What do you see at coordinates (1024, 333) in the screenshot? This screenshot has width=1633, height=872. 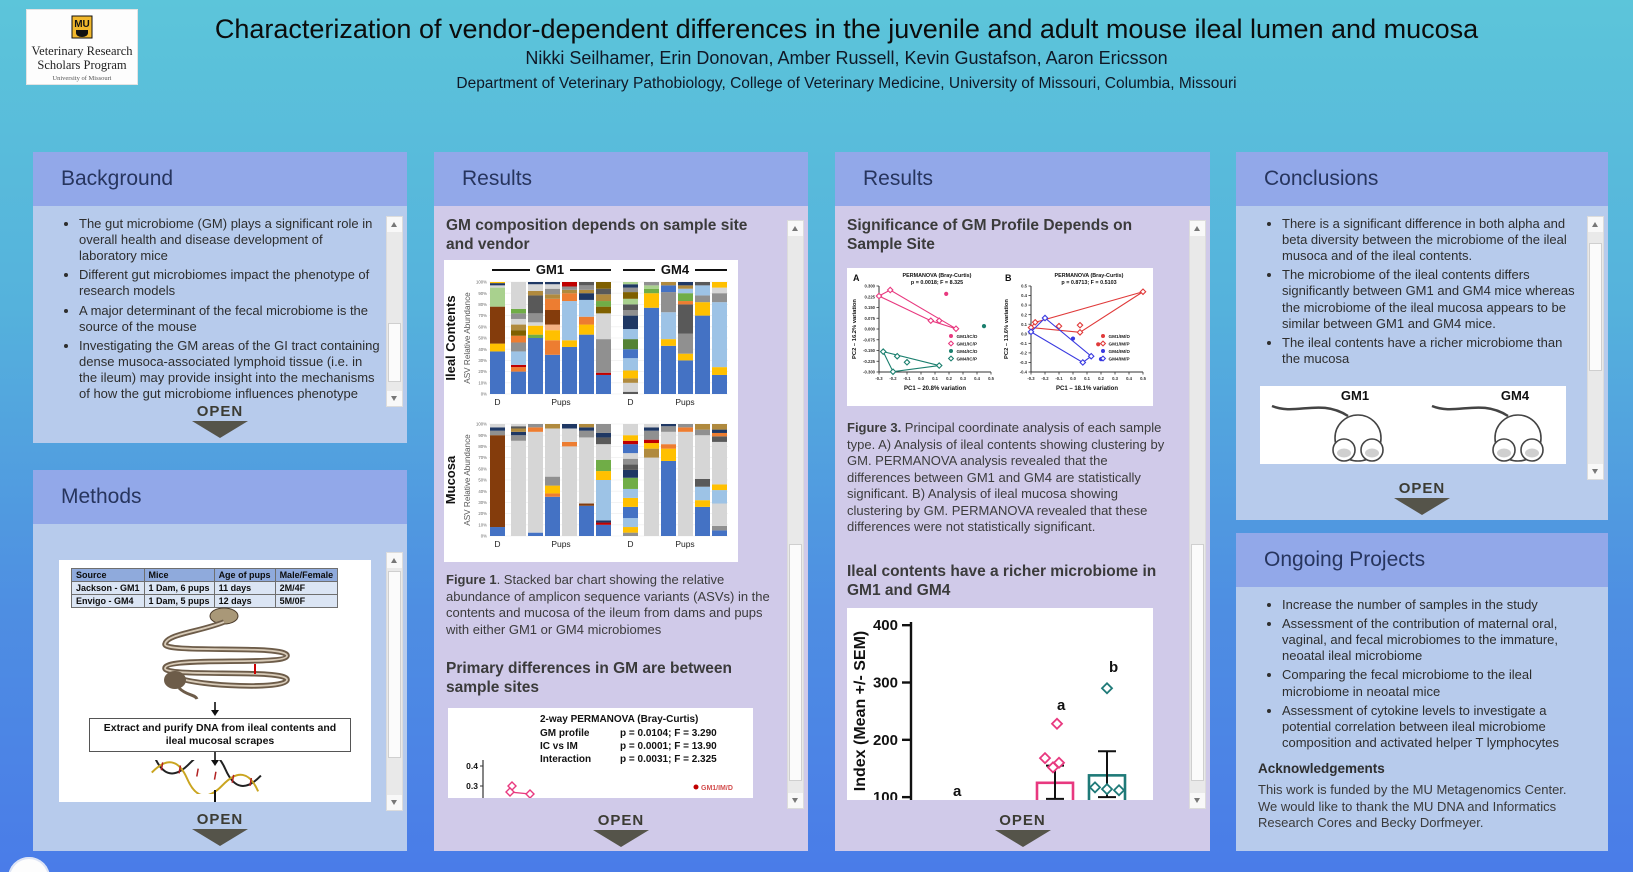 I see `svg-text: 0.0` at bounding box center [1024, 333].